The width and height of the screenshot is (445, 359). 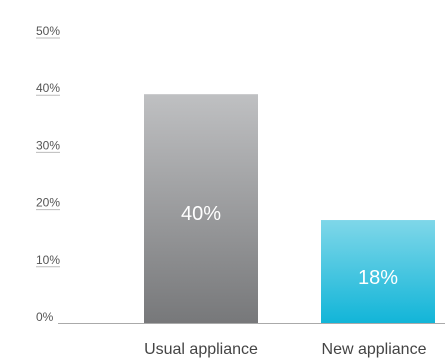 I want to click on x-category-label: New appliance, so click(x=374, y=349).